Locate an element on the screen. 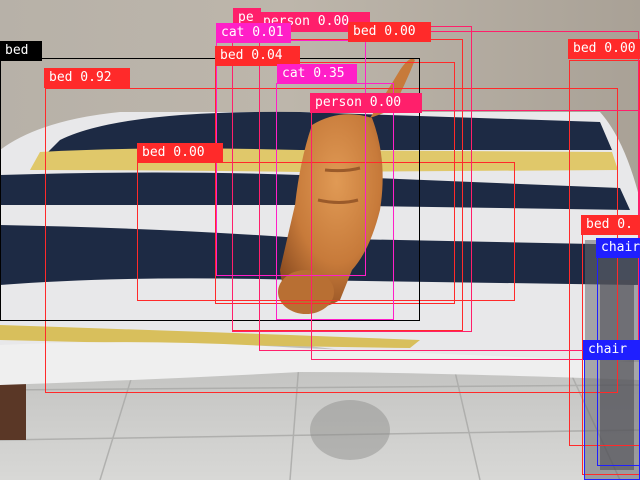  detection-label: cat 0.35 is located at coordinates (317, 74).